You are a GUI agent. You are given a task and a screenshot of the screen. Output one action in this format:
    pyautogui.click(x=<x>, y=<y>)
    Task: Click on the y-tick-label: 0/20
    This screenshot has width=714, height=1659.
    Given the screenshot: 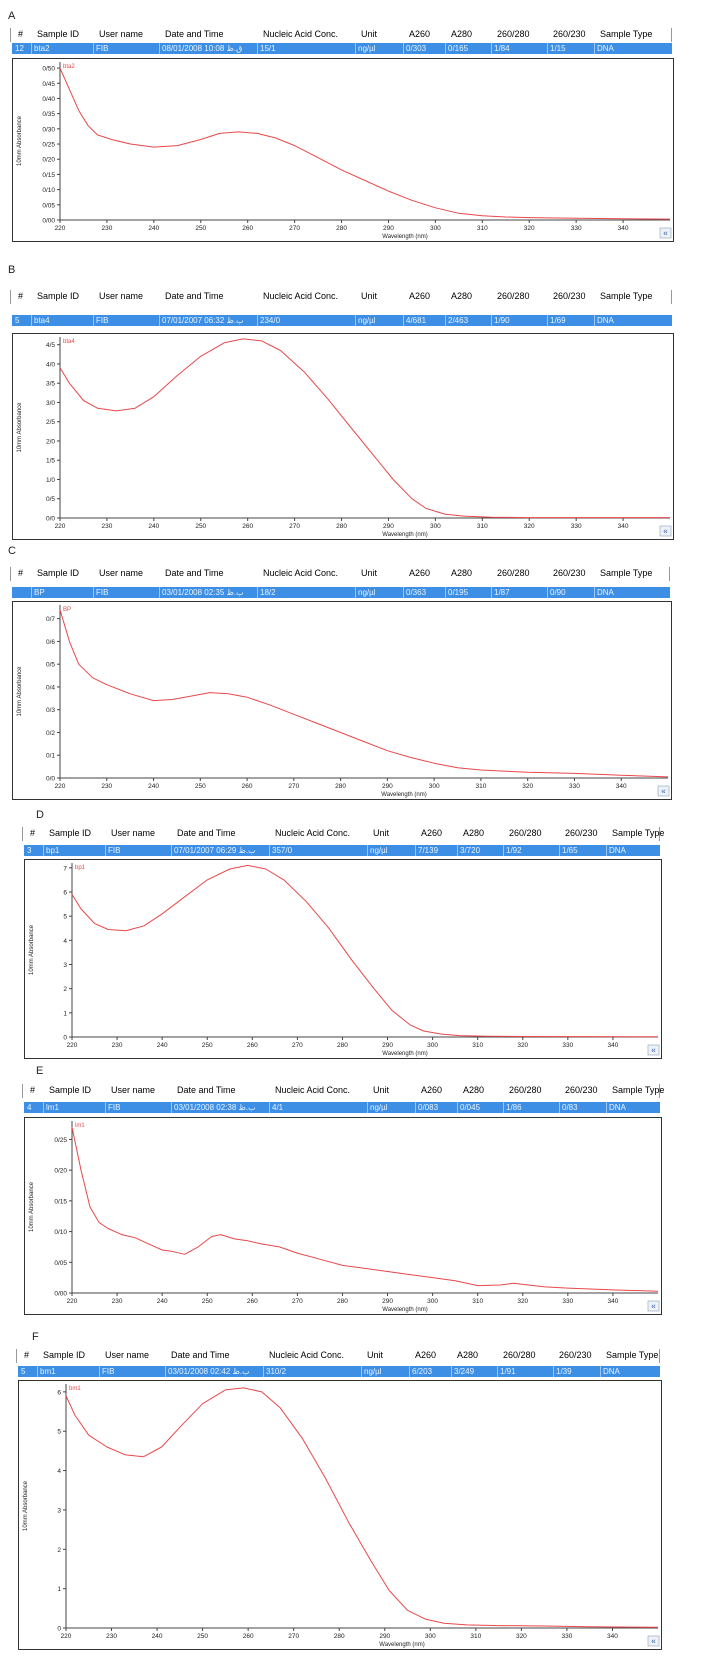 What is the action you would take?
    pyautogui.click(x=60, y=1171)
    